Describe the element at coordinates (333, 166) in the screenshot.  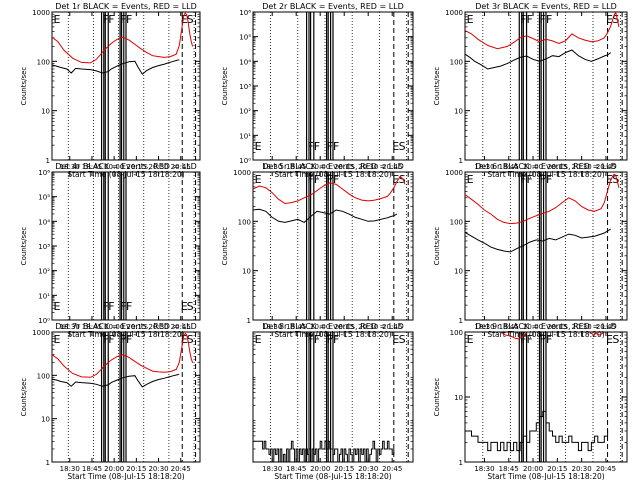
I see `panel-title: Det 5r BLACK = Events, RED = LLD` at that location.